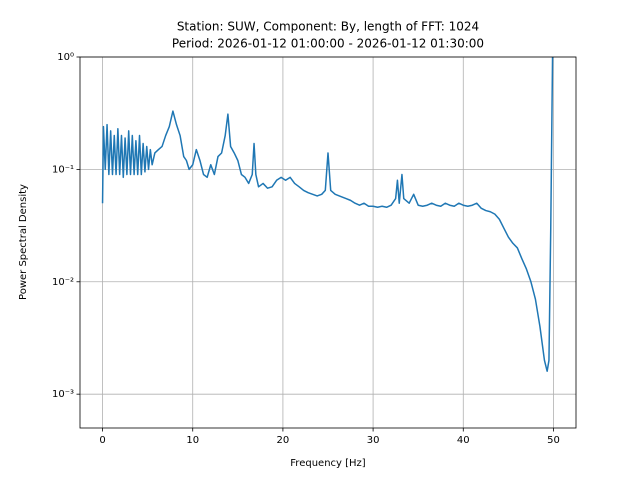  I want to click on x-axis-label: Frequency [Hz], so click(328, 463).